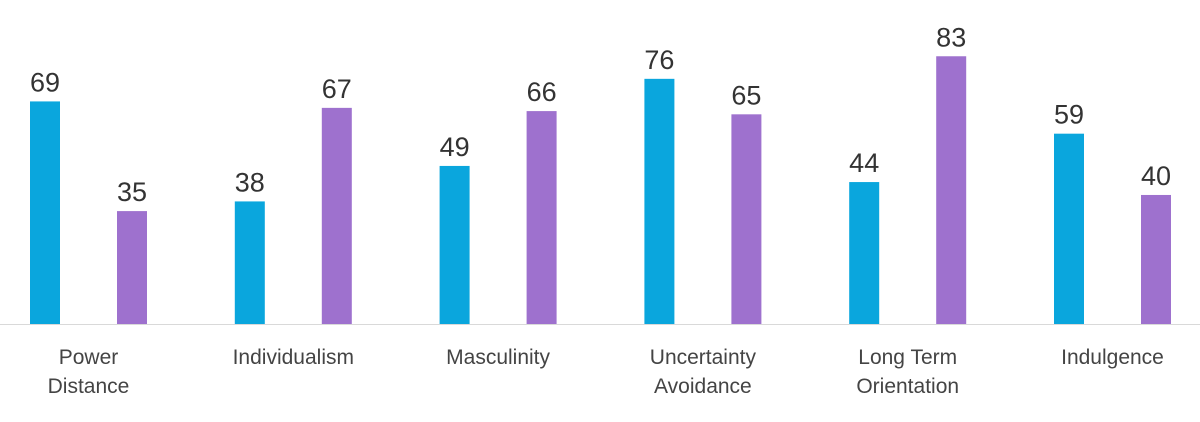  Describe the element at coordinates (89, 357) in the screenshot. I see `x-tick-label-line: Power` at that location.